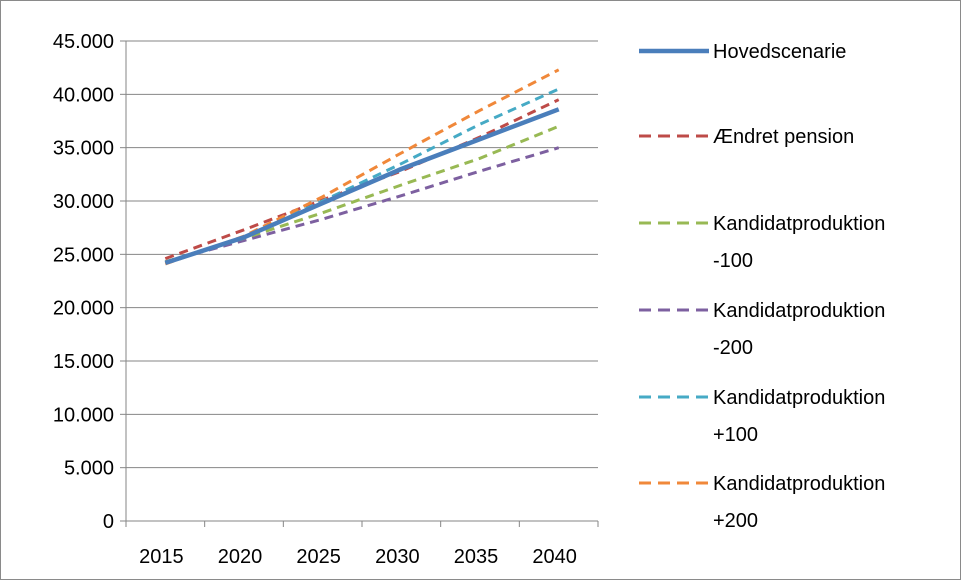 The image size is (961, 581). Describe the element at coordinates (779, 52) in the screenshot. I see `legend-label: Hovedscenarie` at that location.